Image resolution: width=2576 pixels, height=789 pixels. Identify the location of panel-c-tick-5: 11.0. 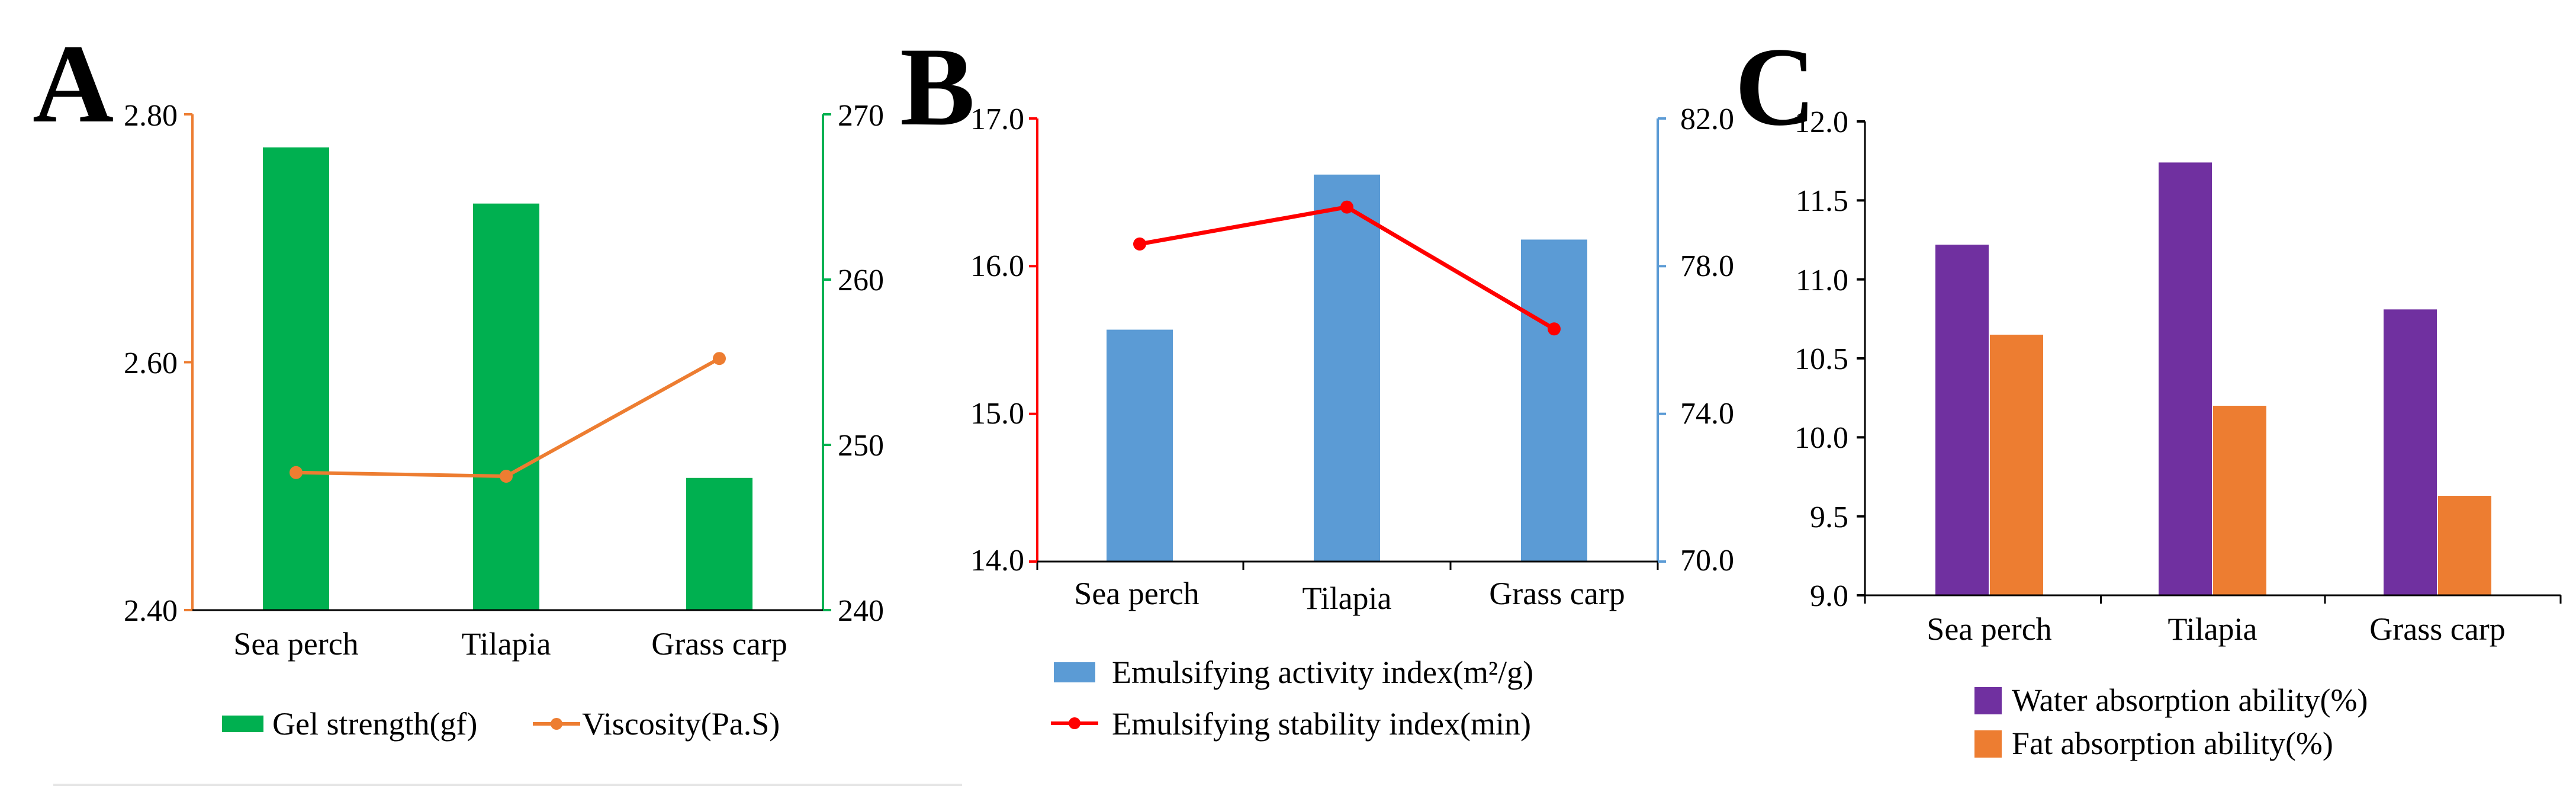
(1822, 280).